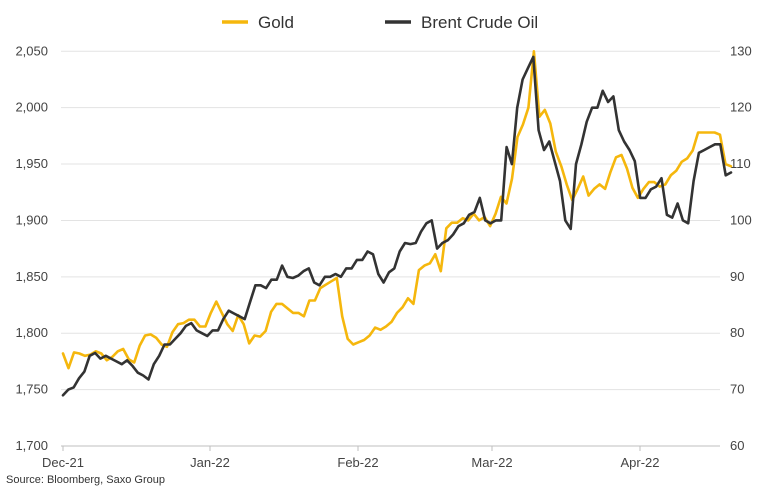  Describe the element at coordinates (31, 445) in the screenshot. I see `y-left-tick-label: 1,700` at that location.